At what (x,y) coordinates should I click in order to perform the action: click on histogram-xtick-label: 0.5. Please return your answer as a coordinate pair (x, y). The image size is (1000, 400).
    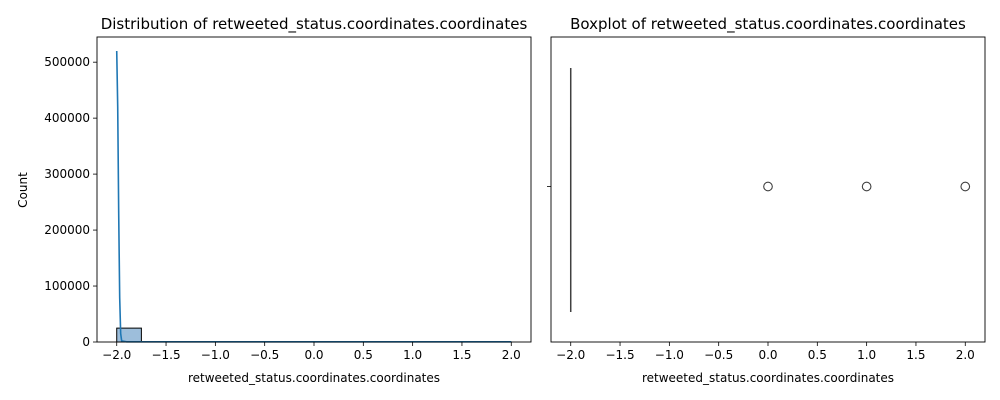
    Looking at the image, I should click on (363, 355).